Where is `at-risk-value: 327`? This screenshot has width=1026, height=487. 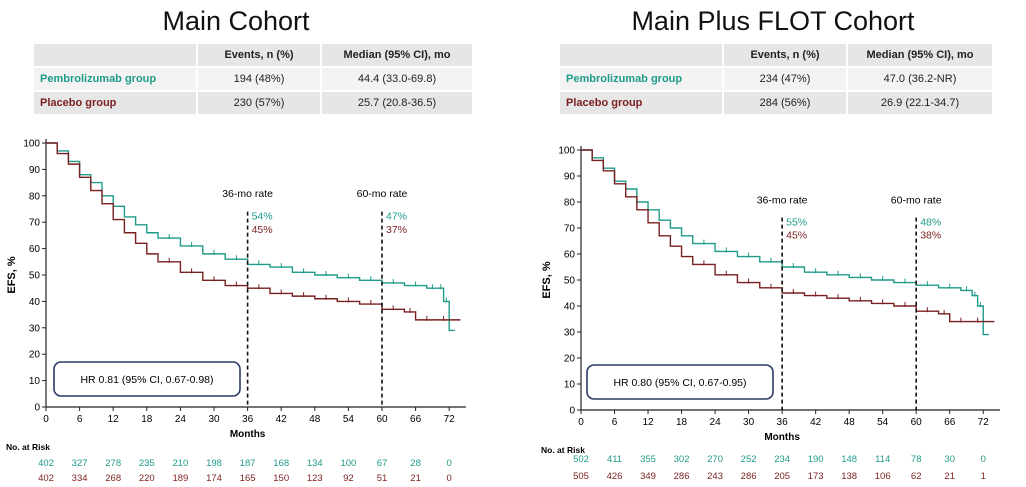
at-risk-value: 327 is located at coordinates (80, 463).